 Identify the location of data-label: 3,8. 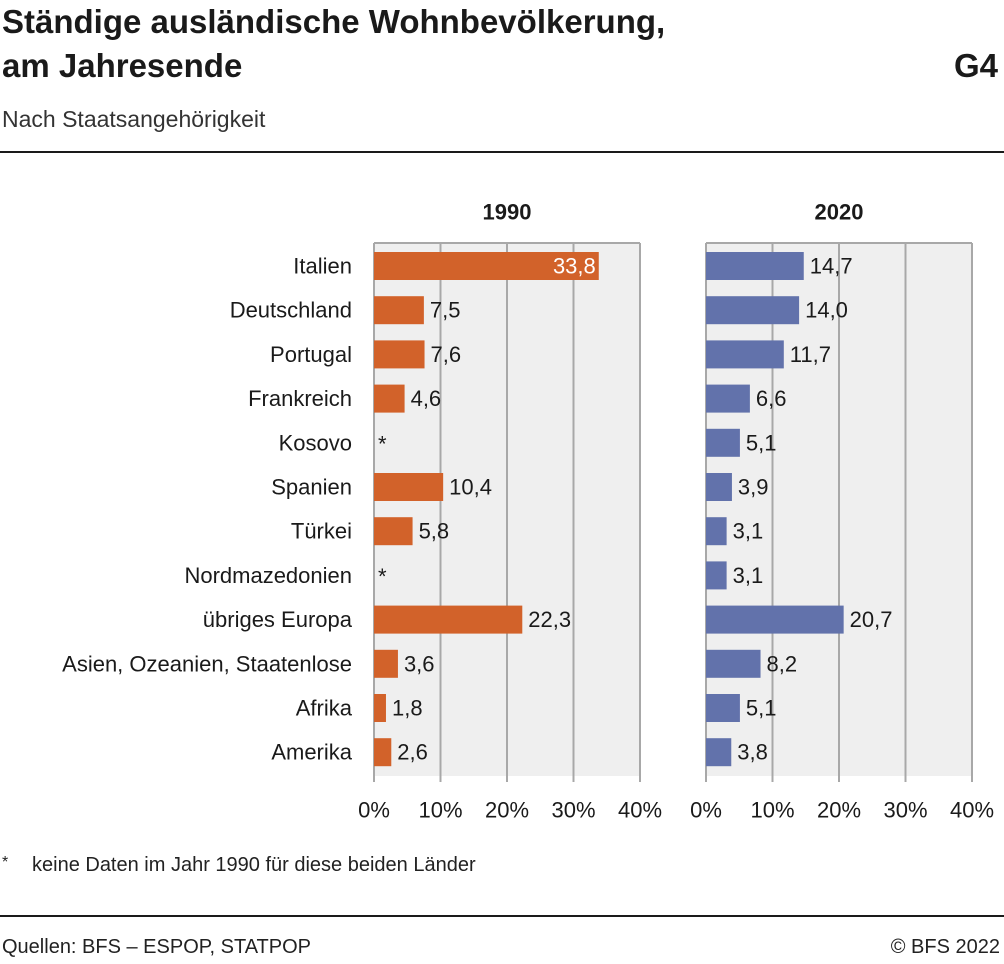
(752, 752).